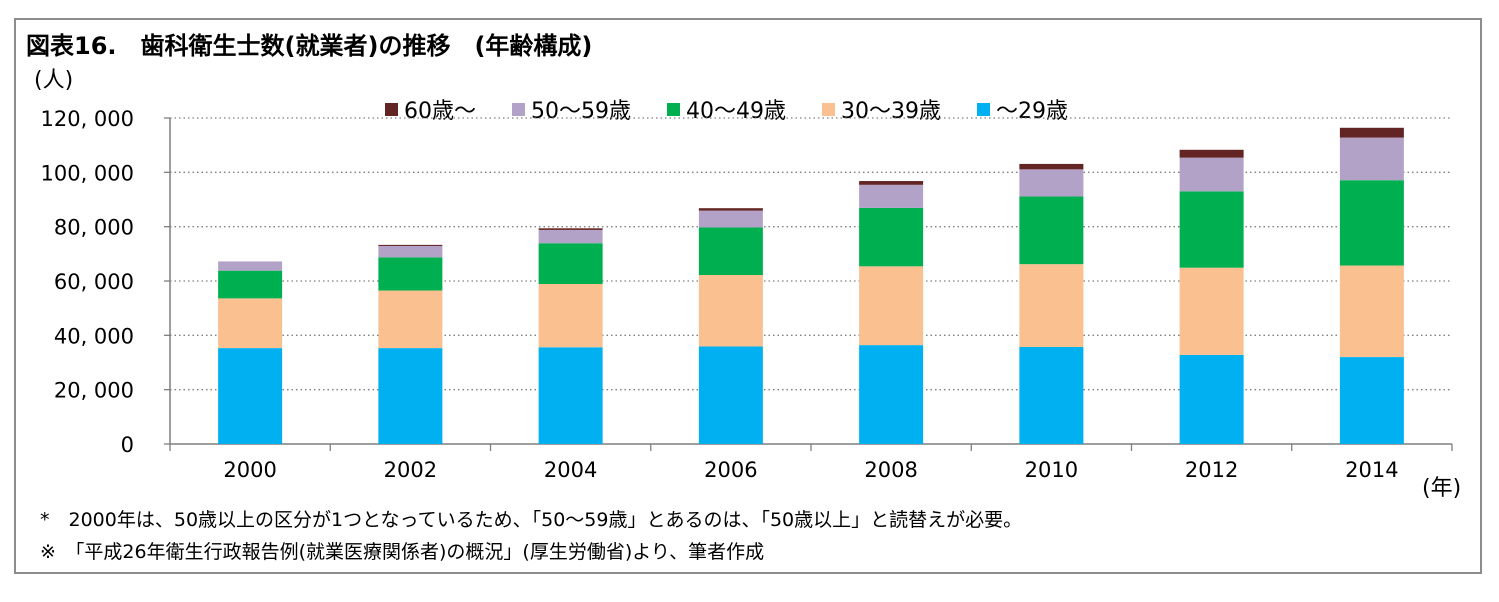 This screenshot has width=1499, height=602. I want to click on x-tick-label: 2010, so click(1051, 470).